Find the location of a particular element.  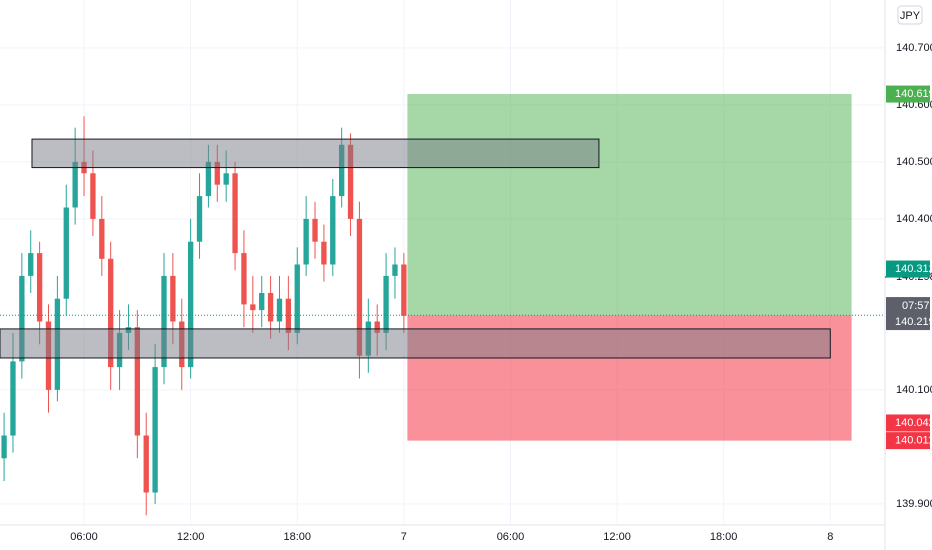

price-badge-label: 140.042 is located at coordinates (913, 423).